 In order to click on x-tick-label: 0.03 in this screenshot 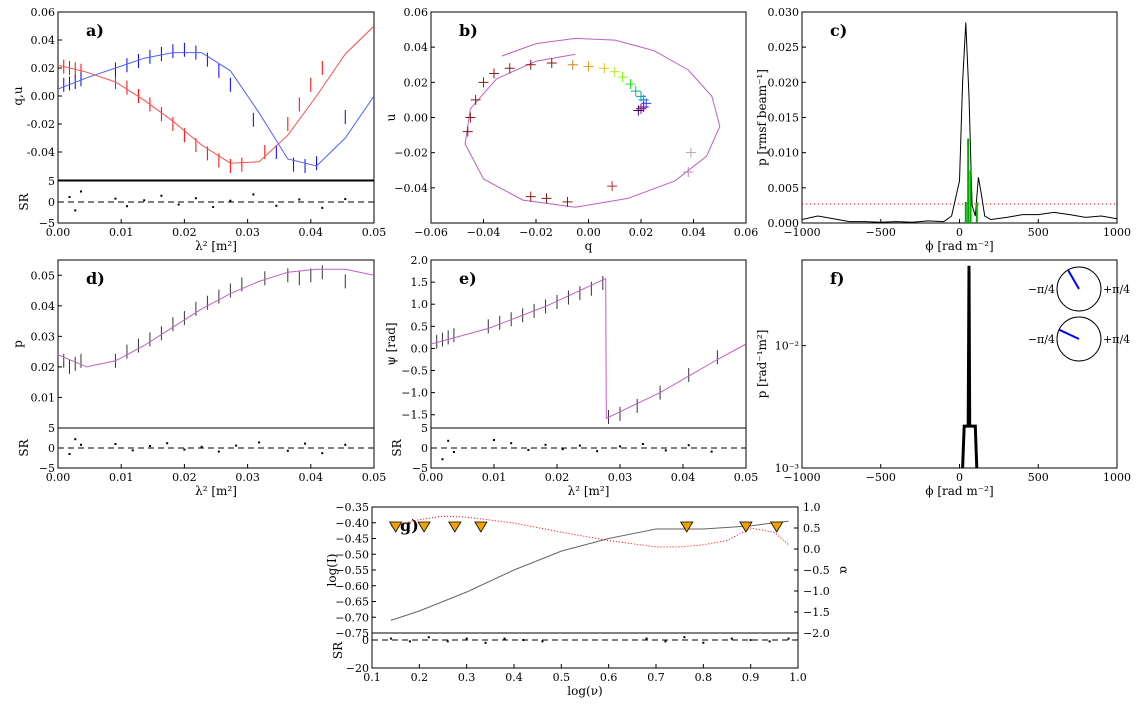, I will do `click(247, 477)`.